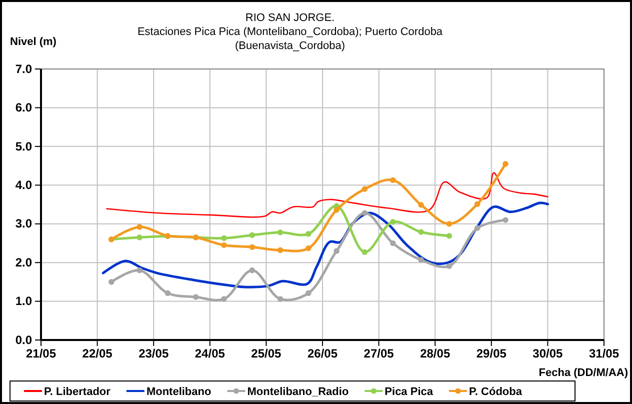  I want to click on chart-title: RIO SAN JORGE., so click(290, 18).